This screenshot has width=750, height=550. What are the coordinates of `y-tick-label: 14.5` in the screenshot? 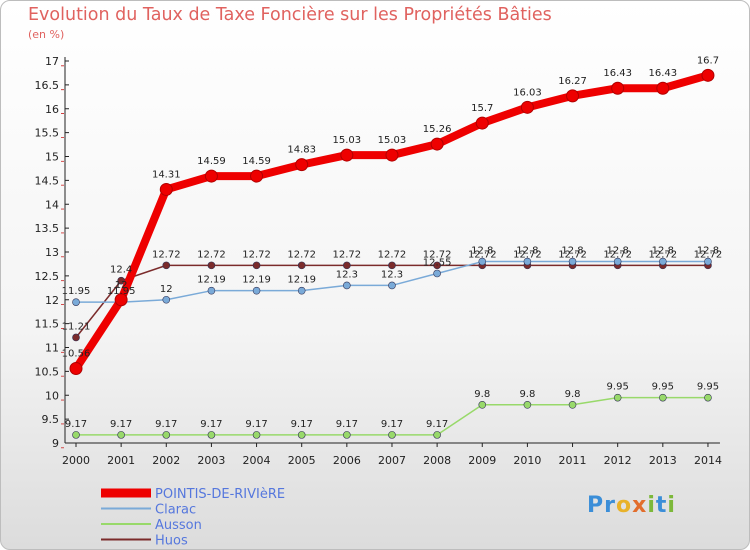 It's located at (47, 180).